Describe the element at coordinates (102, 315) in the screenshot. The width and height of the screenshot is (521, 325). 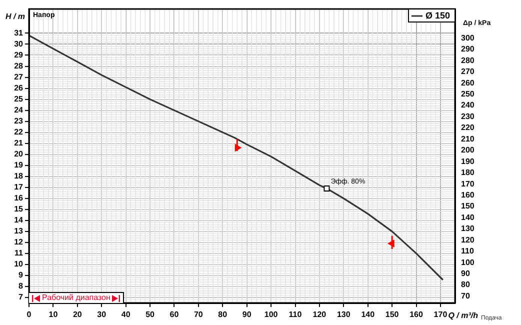
I see `x-tick-label: 30` at that location.